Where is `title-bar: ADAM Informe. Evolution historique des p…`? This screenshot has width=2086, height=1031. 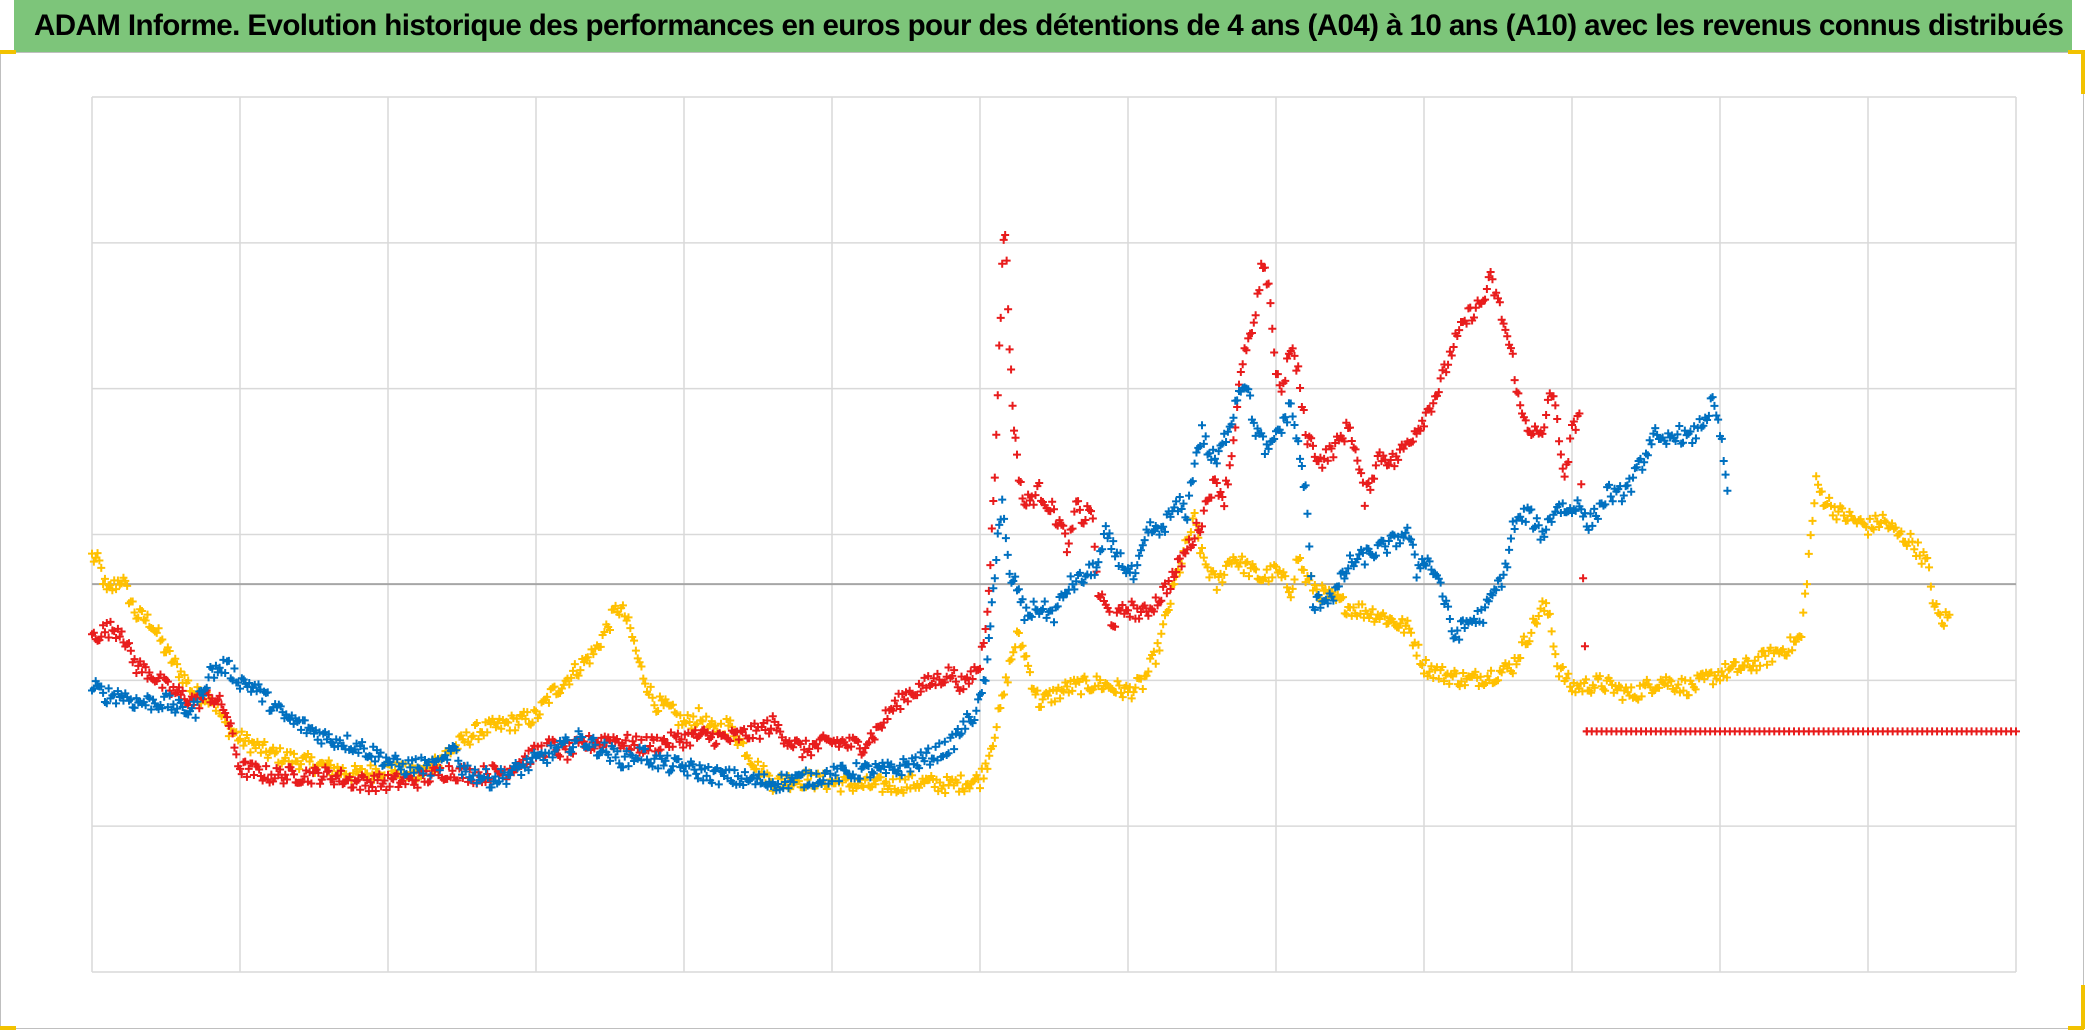
title-bar: ADAM Informe. Evolution historique des p… is located at coordinates (1043, 26).